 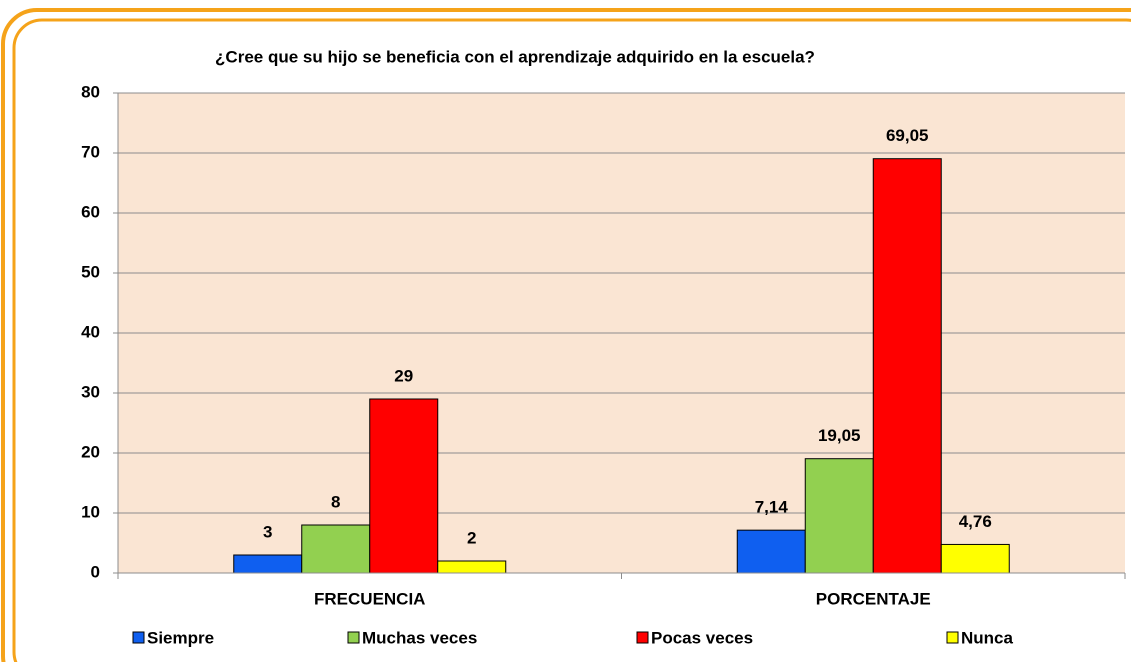 I want to click on value-label: 3, so click(x=267, y=531).